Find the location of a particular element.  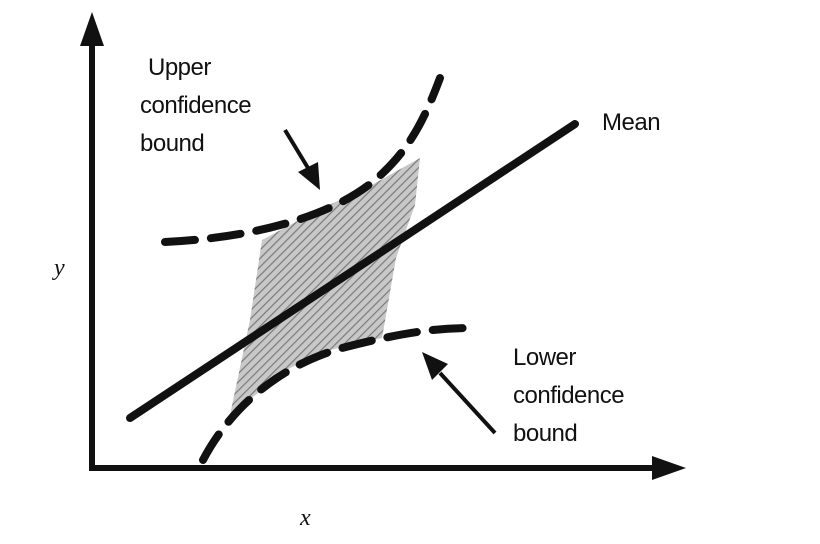

lower-bound-label: Lower confidence bound is located at coordinates (571, 395).